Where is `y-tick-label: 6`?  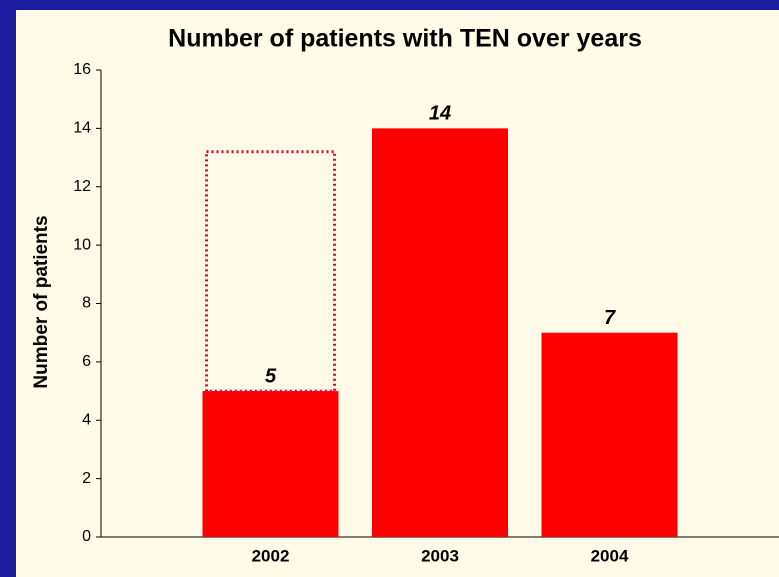
y-tick-label: 6 is located at coordinates (86, 361).